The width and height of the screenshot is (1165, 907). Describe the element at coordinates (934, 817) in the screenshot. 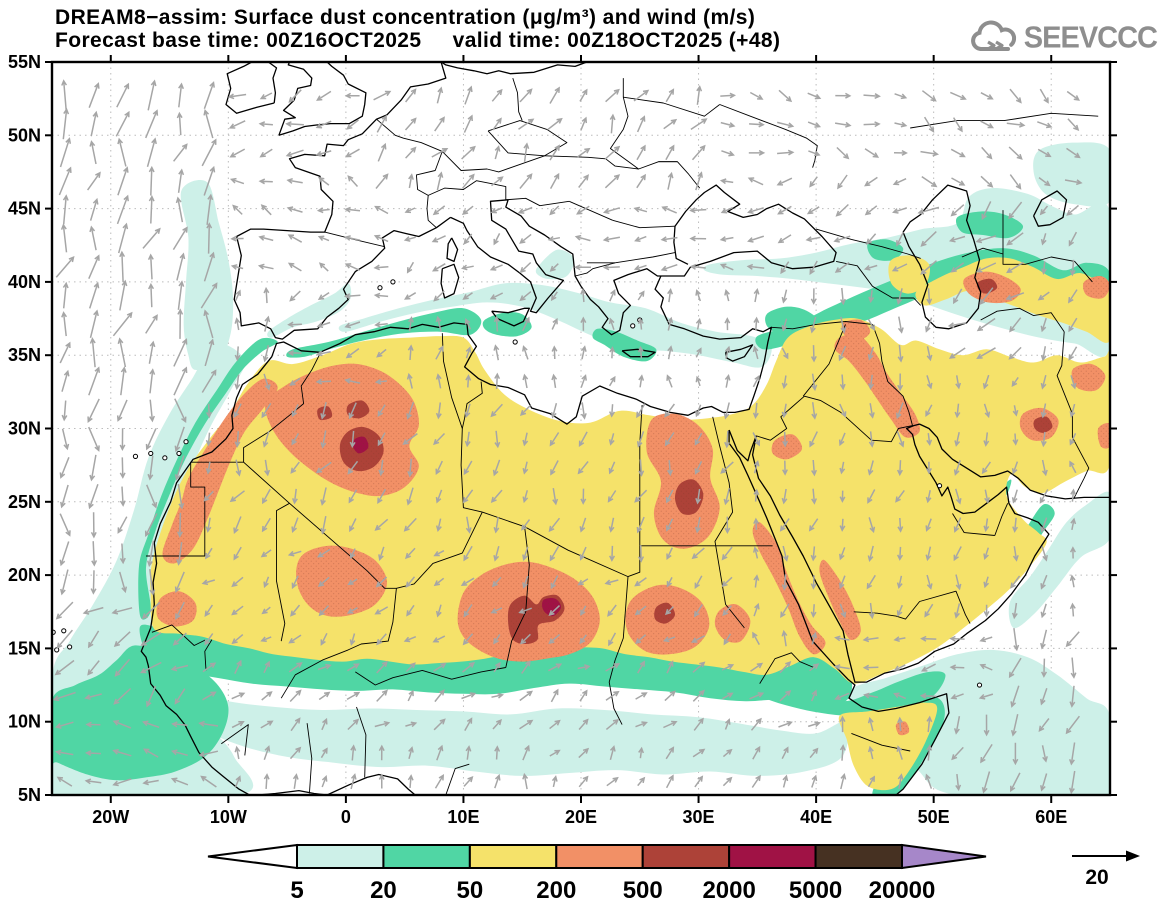

I see `lon-label-50E: 50E` at that location.